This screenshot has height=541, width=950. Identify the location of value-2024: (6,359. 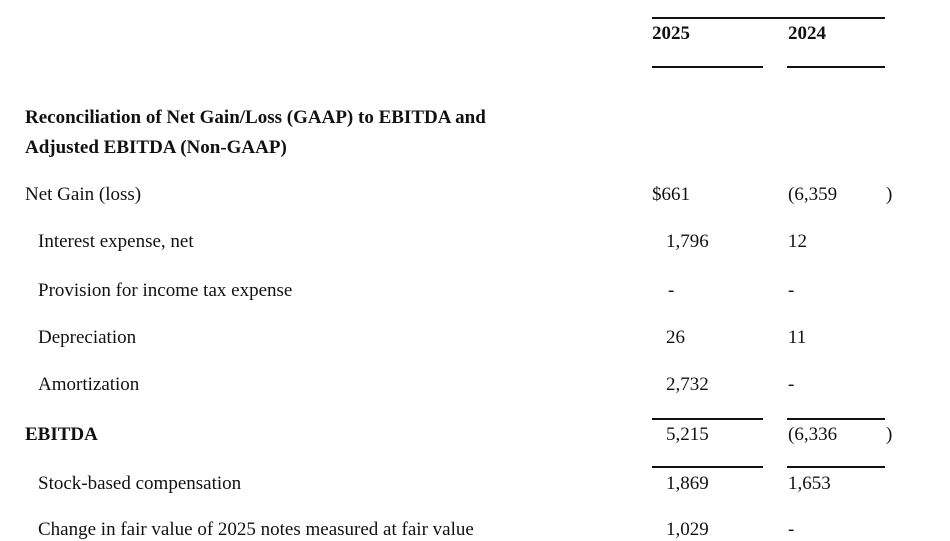
(813, 194).